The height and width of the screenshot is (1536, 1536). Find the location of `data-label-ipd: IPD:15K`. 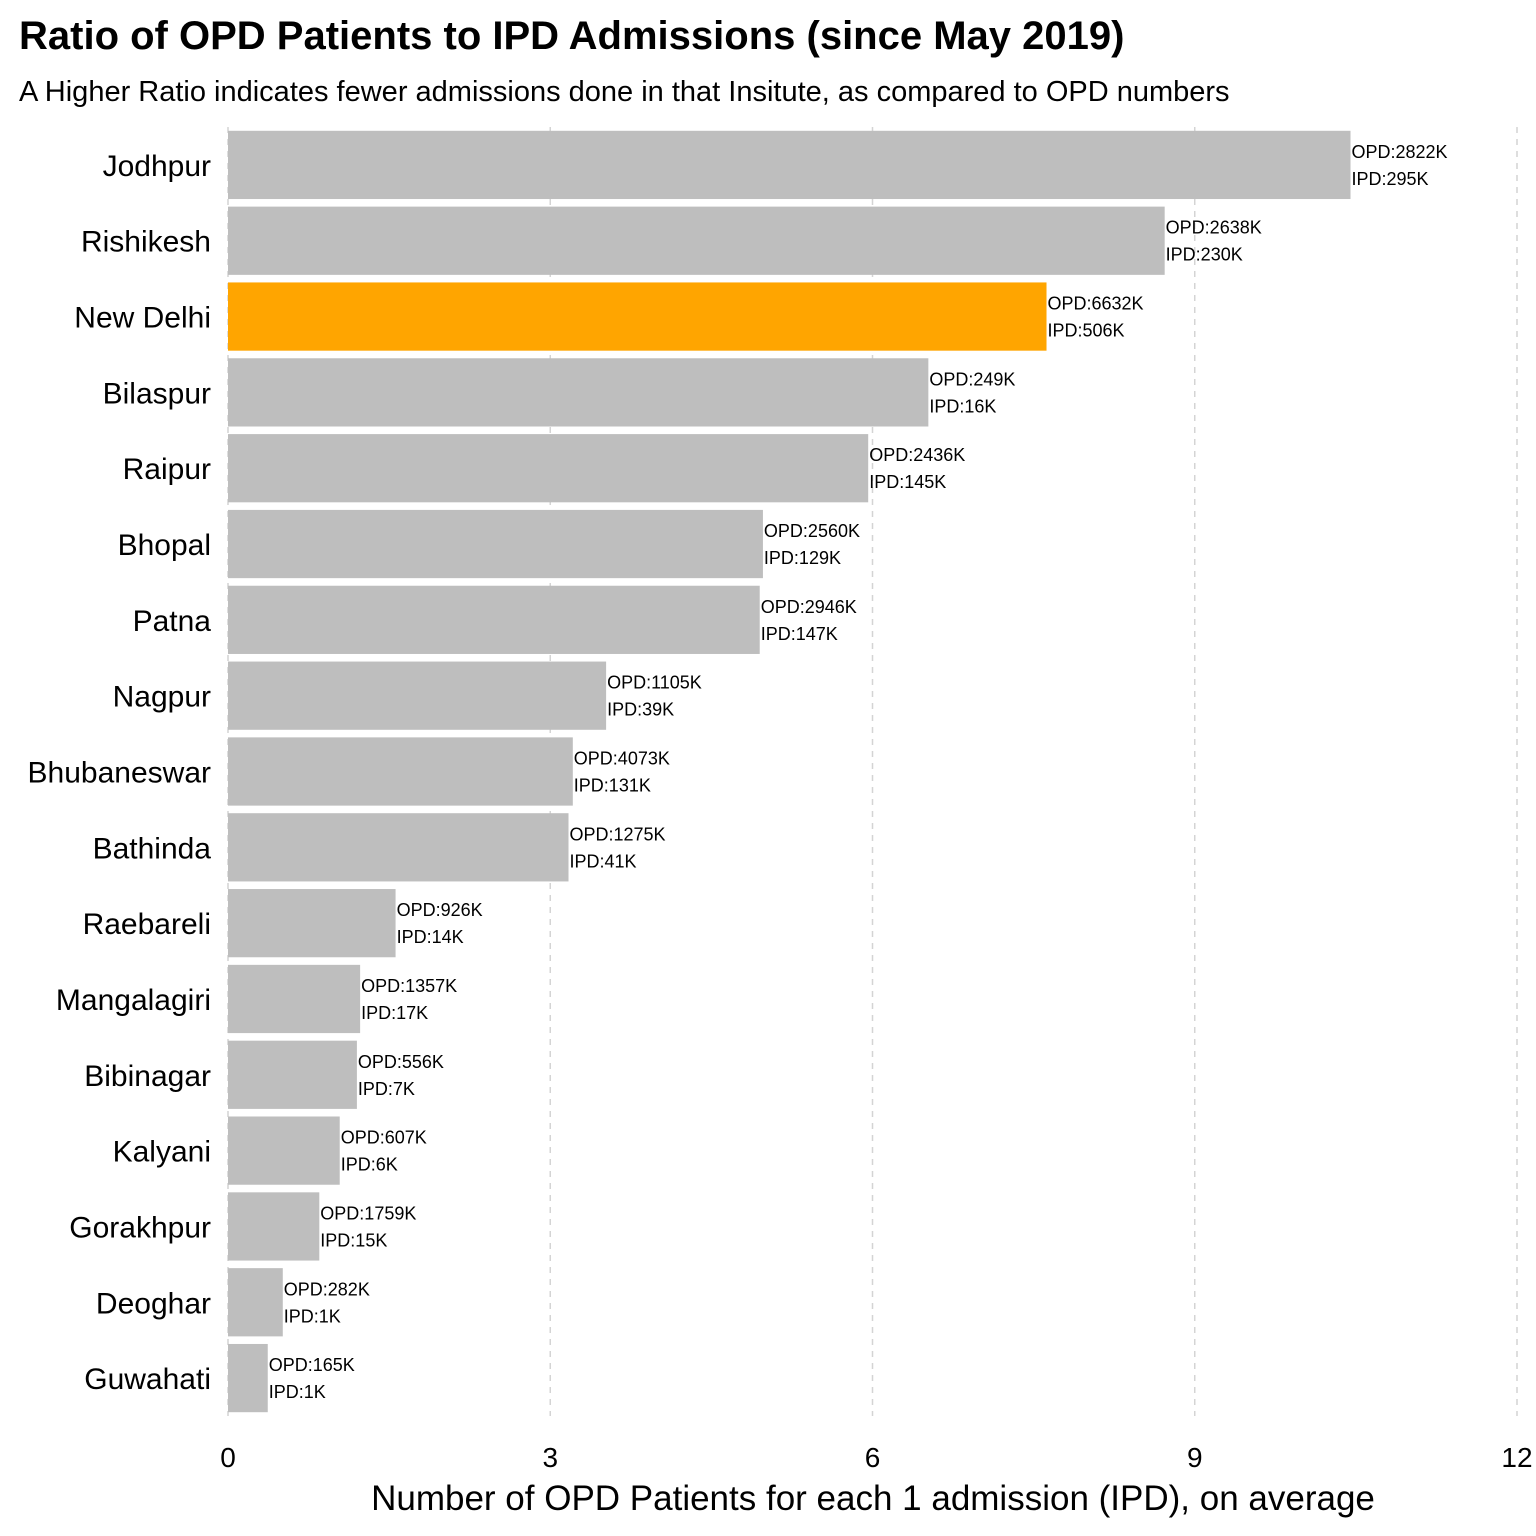

data-label-ipd: IPD:15K is located at coordinates (353, 1240).